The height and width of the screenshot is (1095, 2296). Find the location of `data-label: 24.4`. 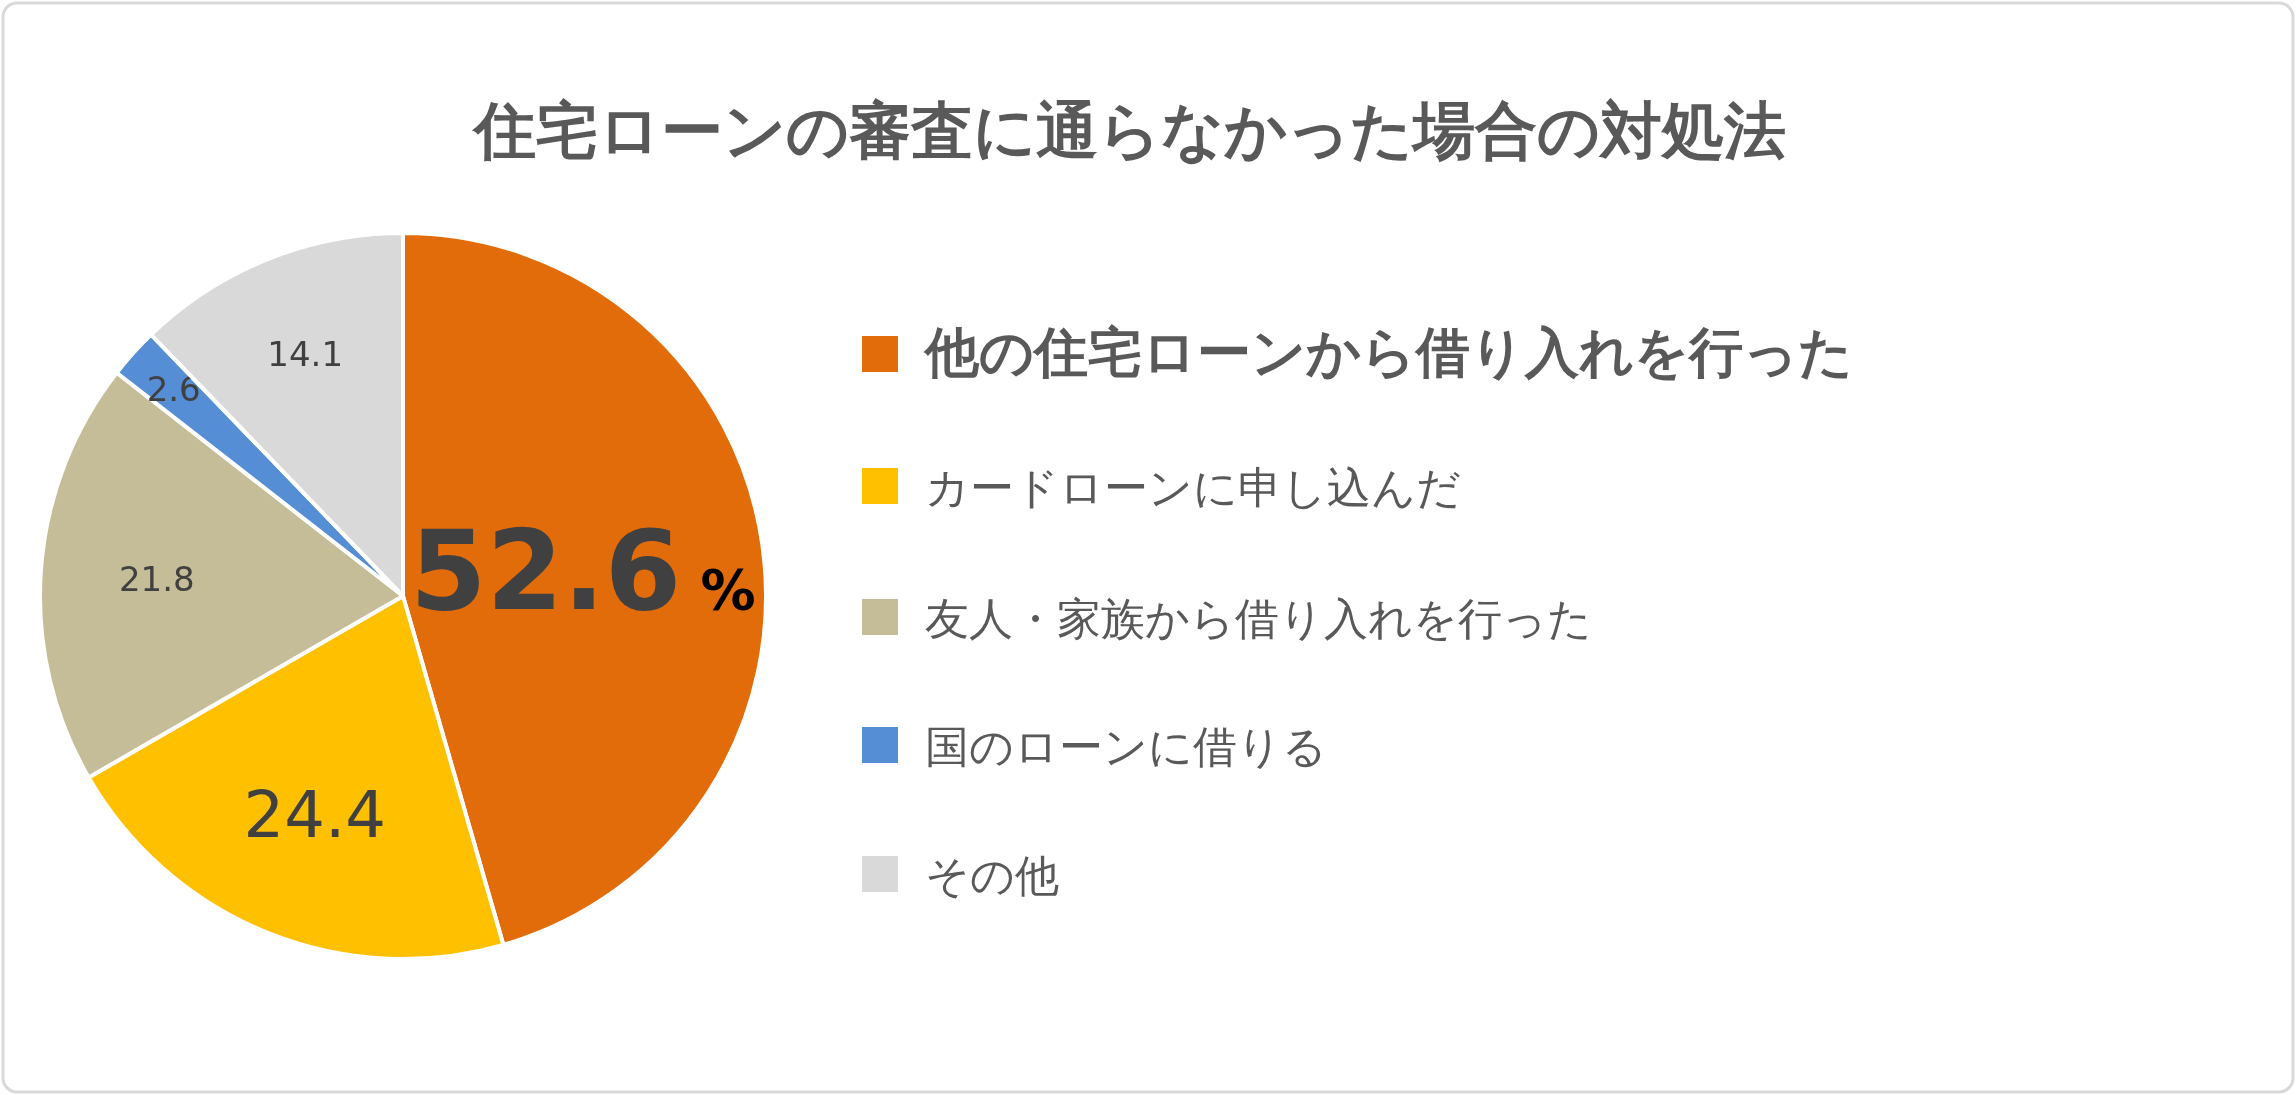

data-label: 24.4 is located at coordinates (314, 815).